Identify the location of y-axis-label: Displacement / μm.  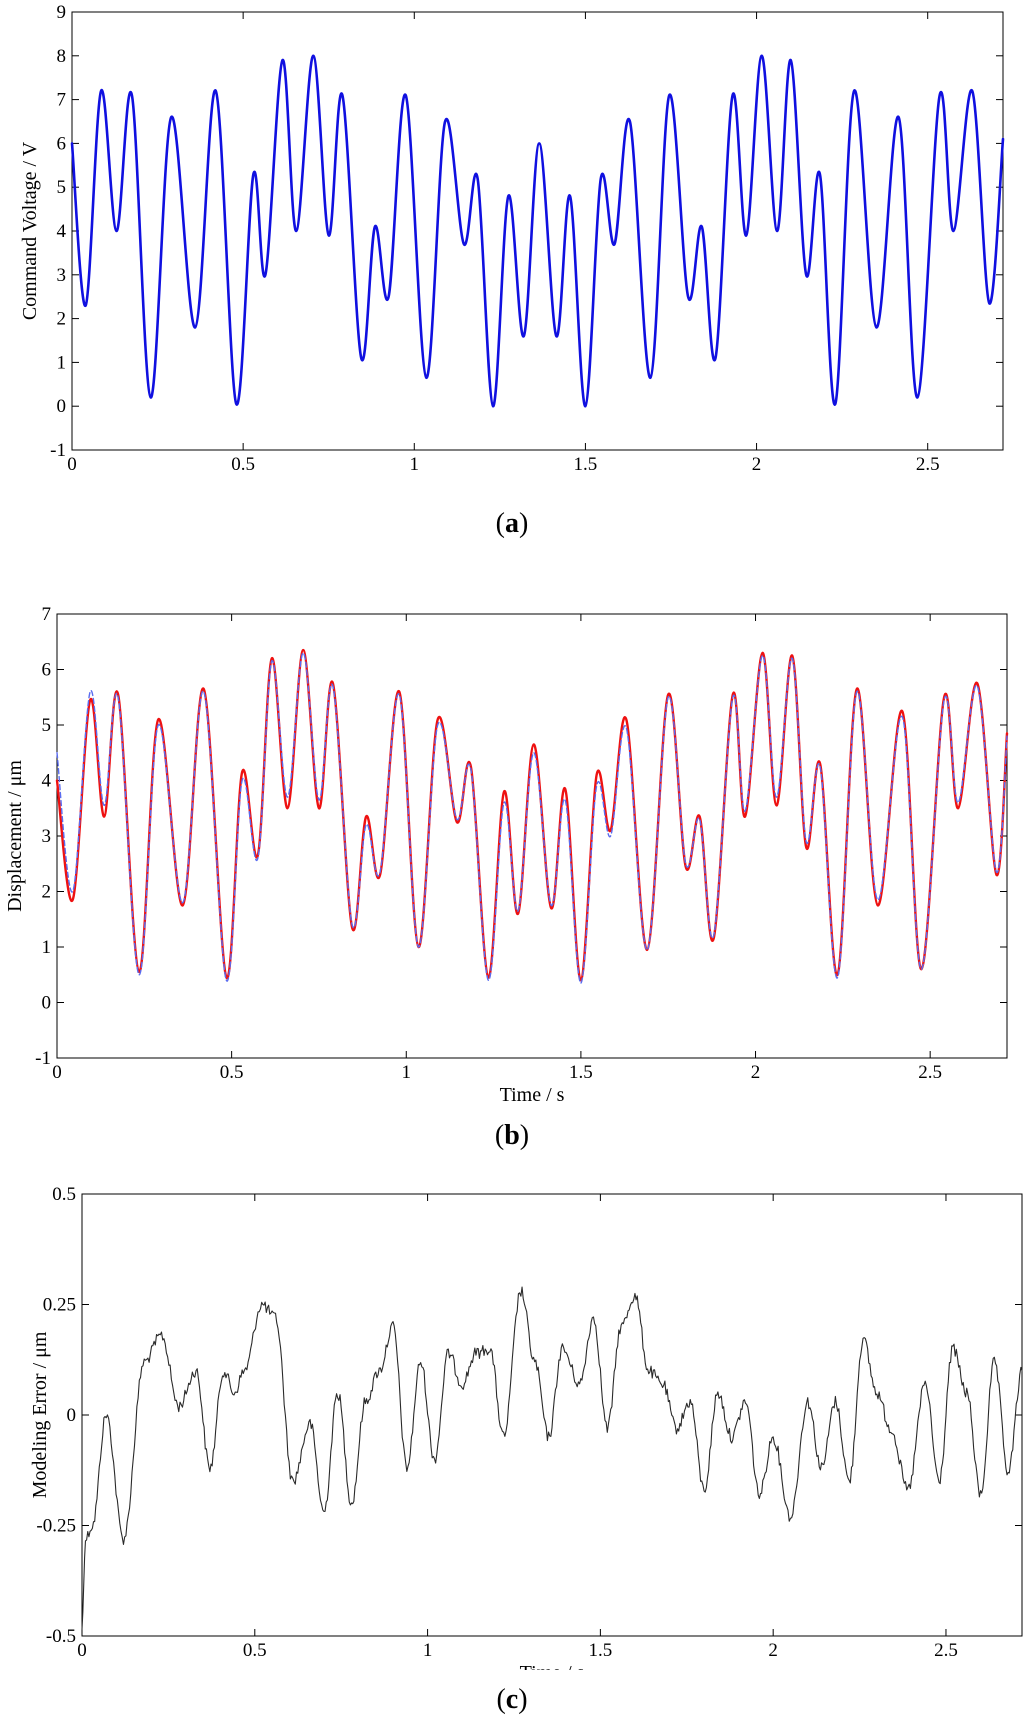
(15, 836).